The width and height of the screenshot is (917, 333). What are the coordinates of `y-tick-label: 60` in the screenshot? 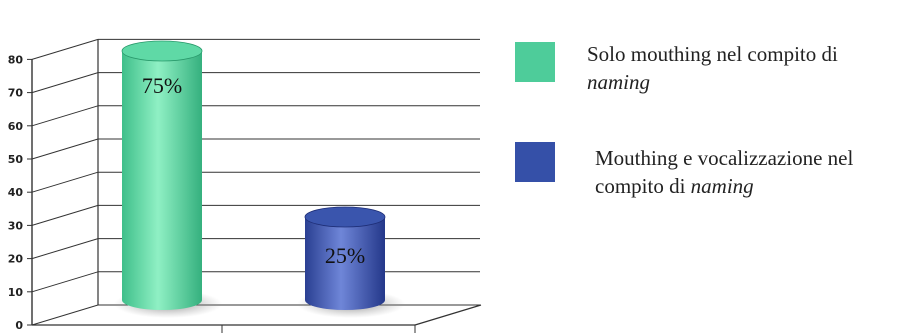 It's located at (16, 126).